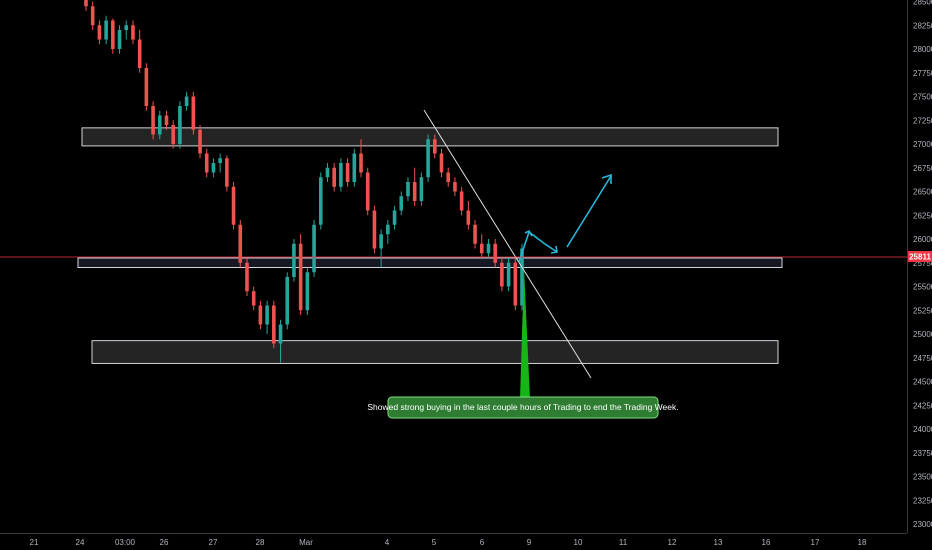 The width and height of the screenshot is (932, 550). Describe the element at coordinates (606, 178) in the screenshot. I see `projection-arrow-long-head` at that location.